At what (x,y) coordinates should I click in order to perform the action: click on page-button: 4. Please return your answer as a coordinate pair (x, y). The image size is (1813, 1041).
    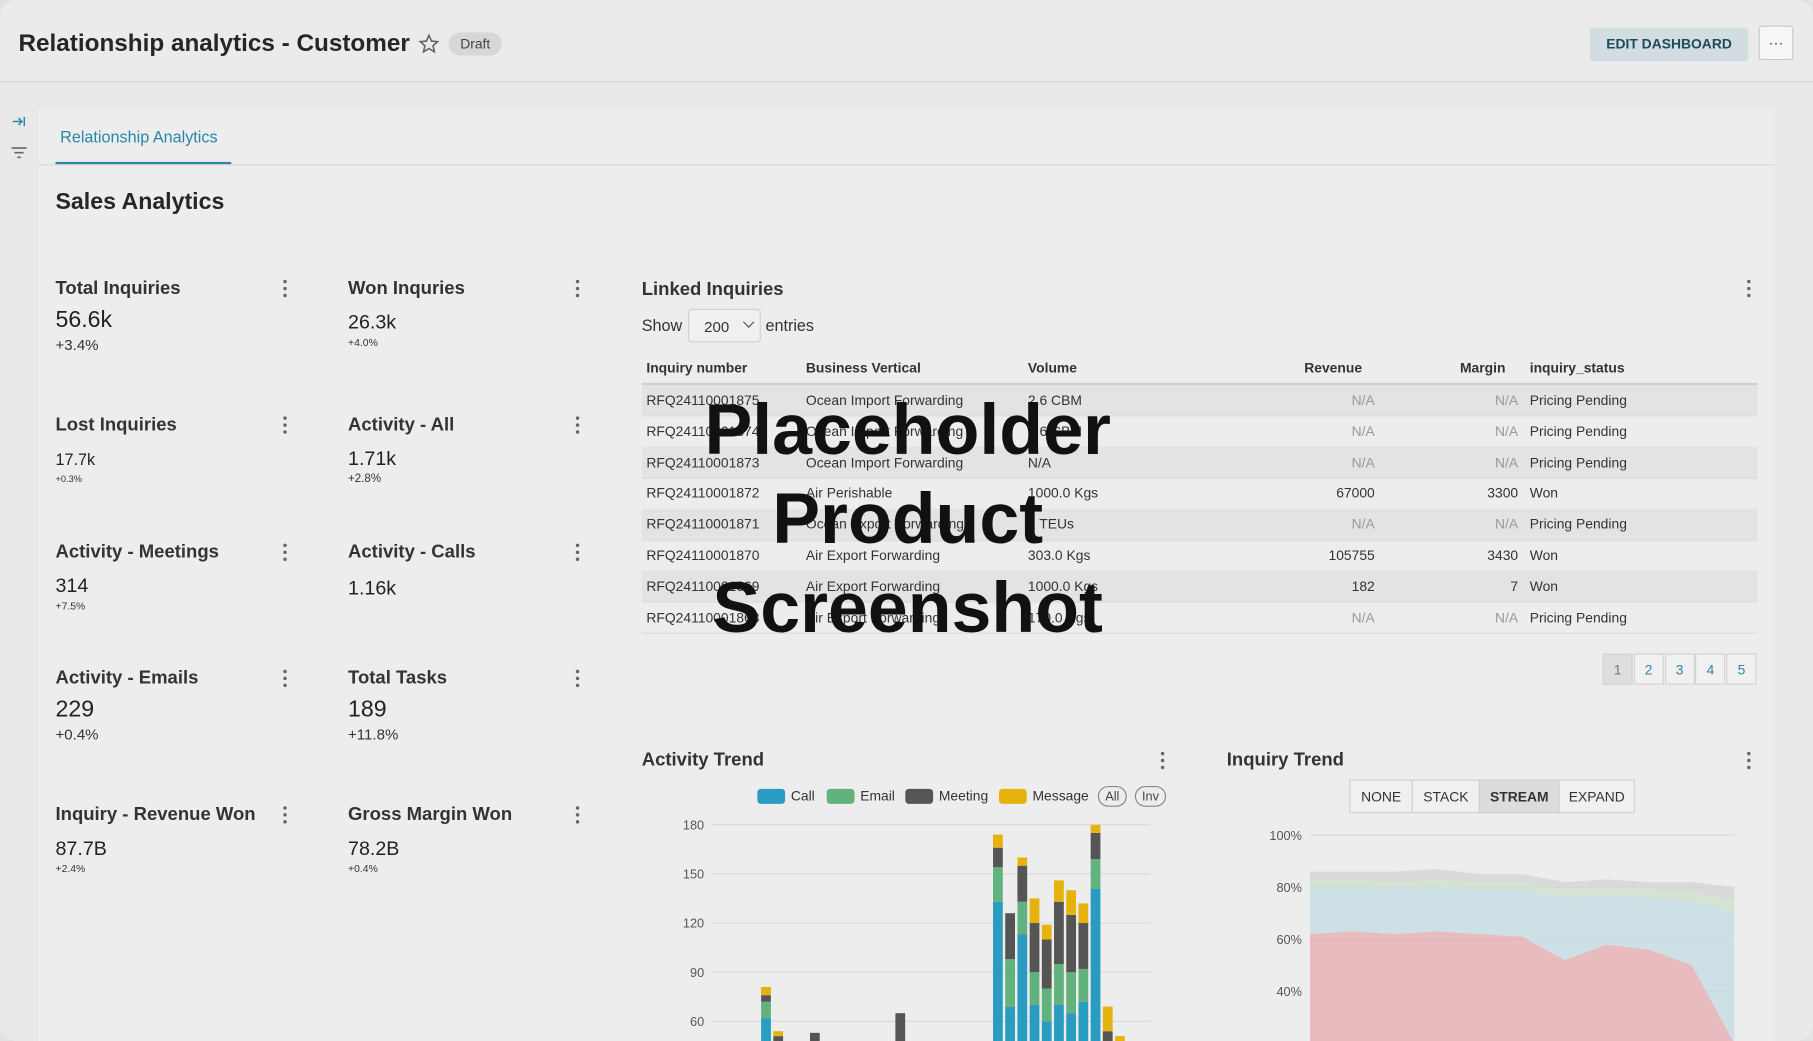
    Looking at the image, I should click on (1710, 669).